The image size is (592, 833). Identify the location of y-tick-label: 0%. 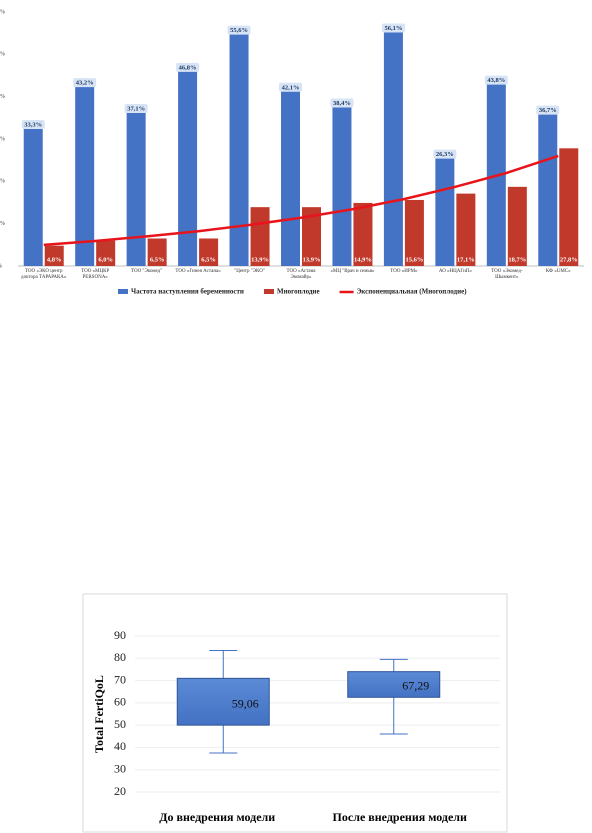
(1, 266).